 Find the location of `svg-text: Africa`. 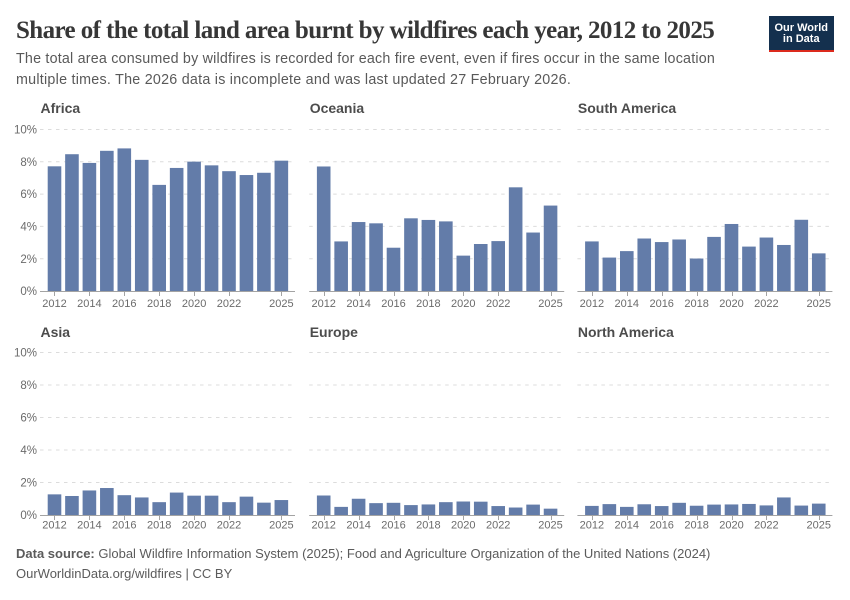

svg-text: Africa is located at coordinates (61, 108).